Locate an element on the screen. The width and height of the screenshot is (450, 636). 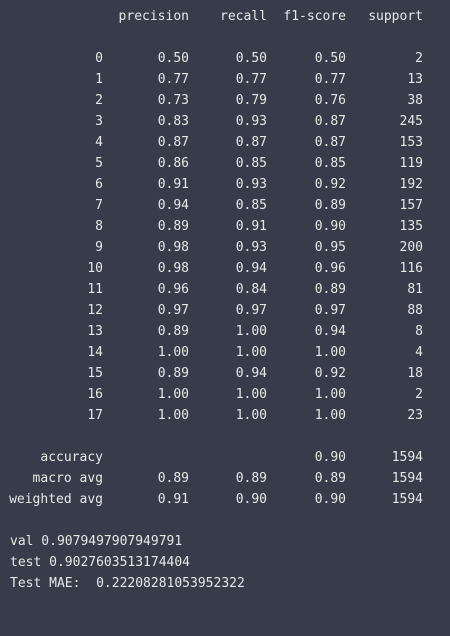
recall-value: 0.79 is located at coordinates (251, 100).